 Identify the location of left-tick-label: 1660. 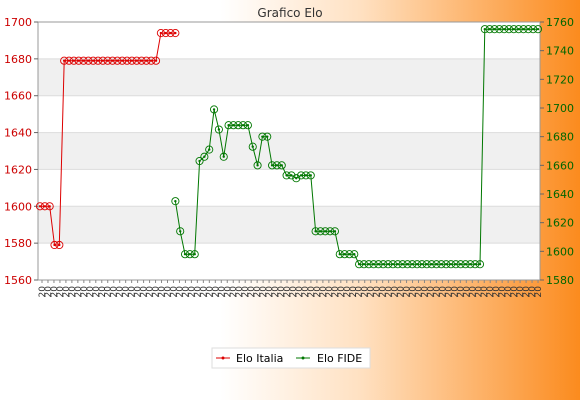
(18, 96).